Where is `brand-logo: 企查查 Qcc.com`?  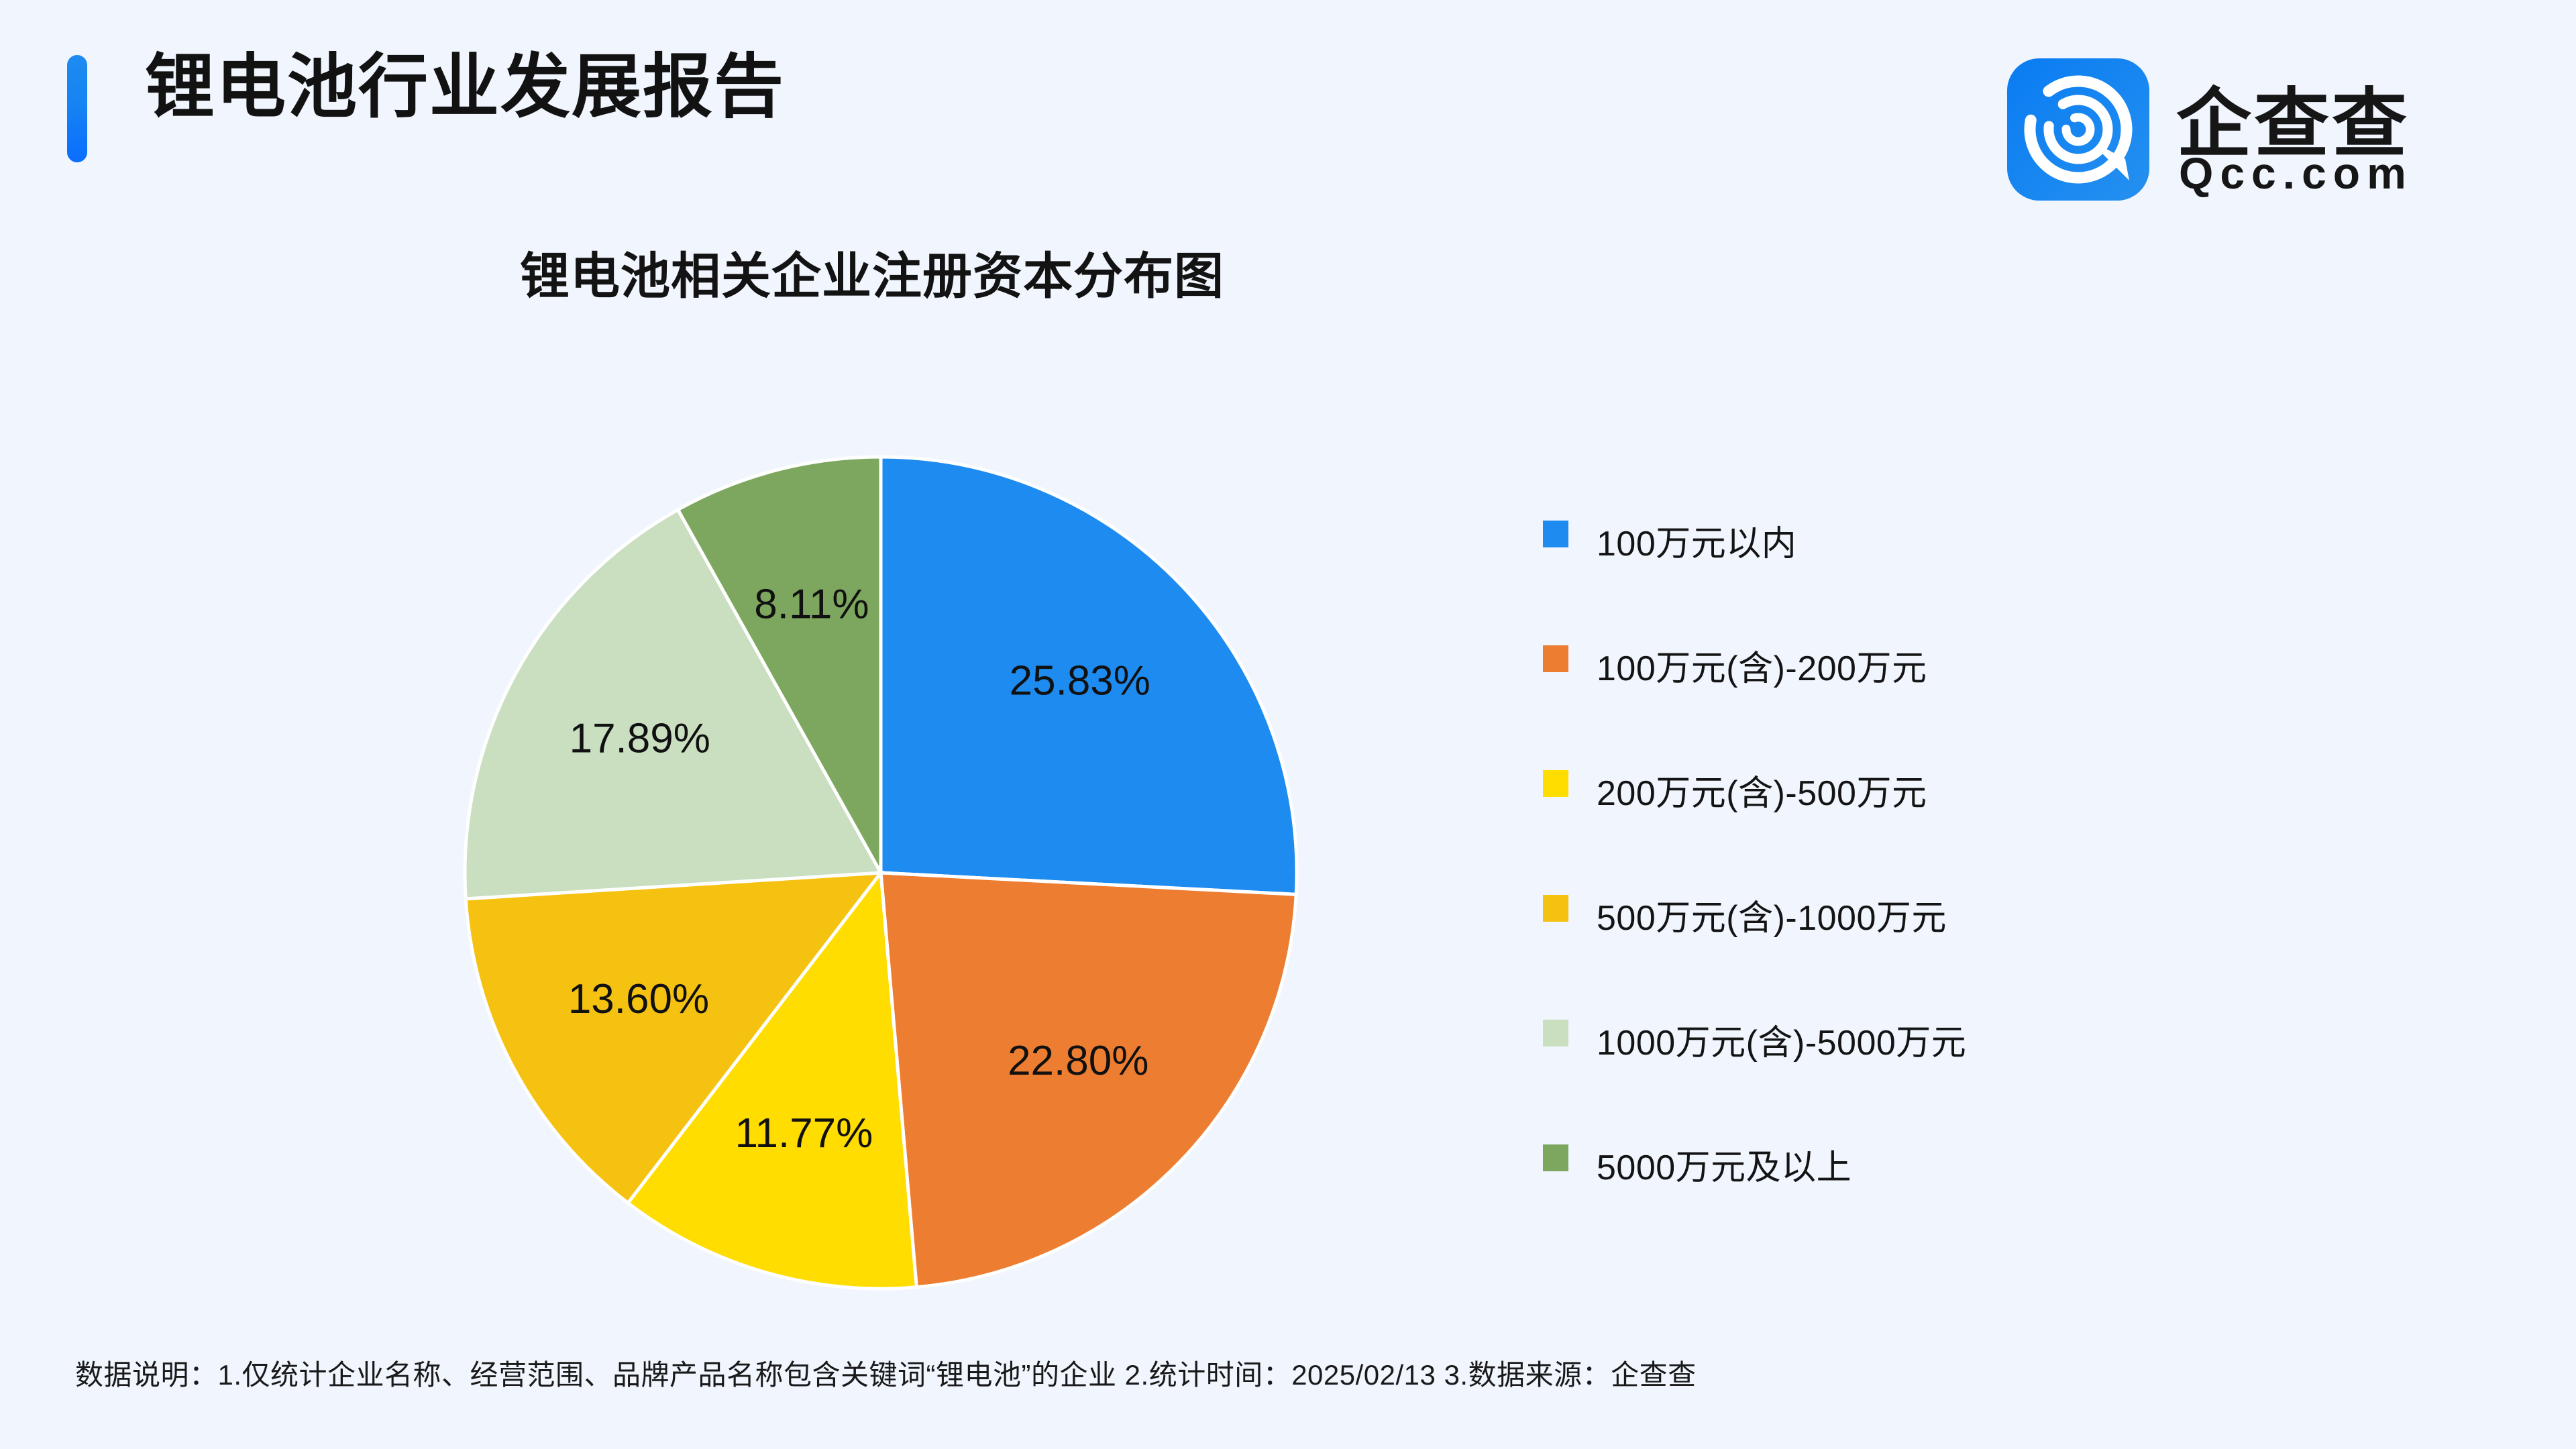 brand-logo: 企查查 Qcc.com is located at coordinates (2262, 124).